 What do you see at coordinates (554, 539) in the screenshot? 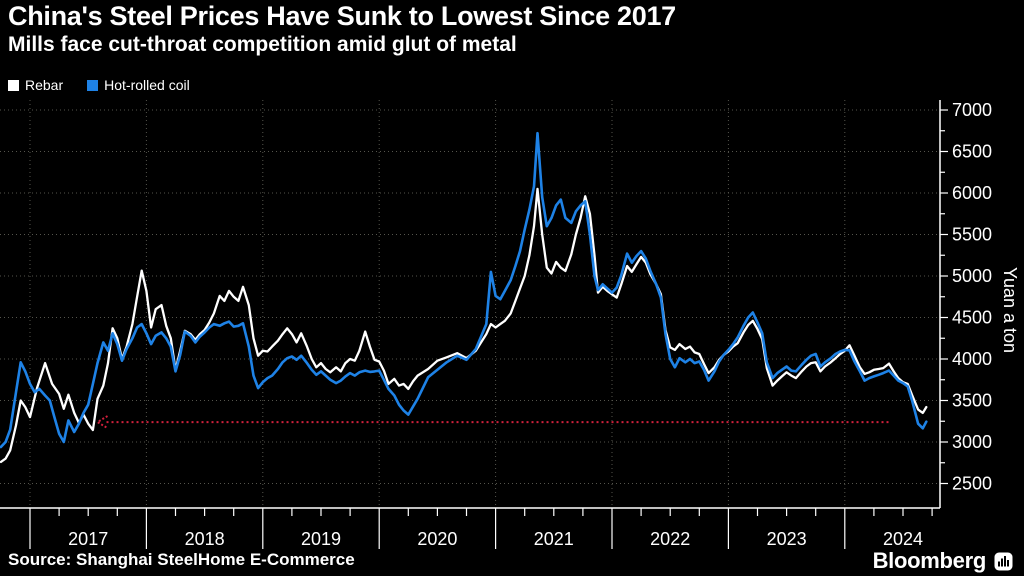
I see `svg-text: 2021` at bounding box center [554, 539].